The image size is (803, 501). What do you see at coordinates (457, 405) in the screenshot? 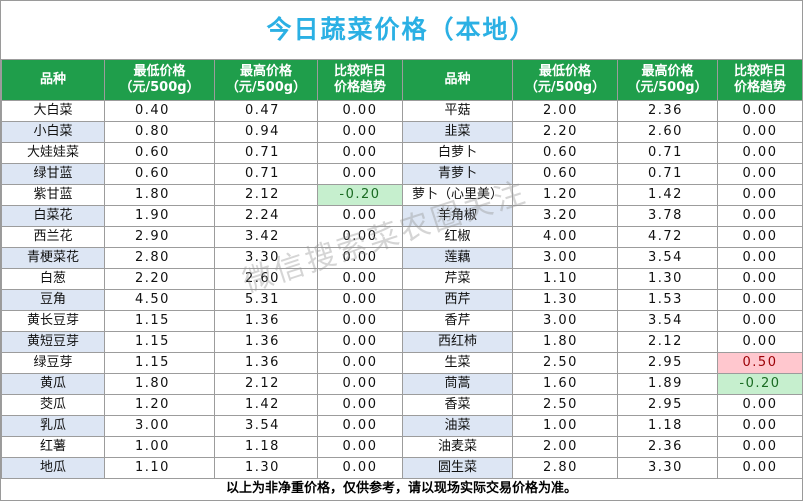
I see `right-name-cell: 香菜` at bounding box center [457, 405].